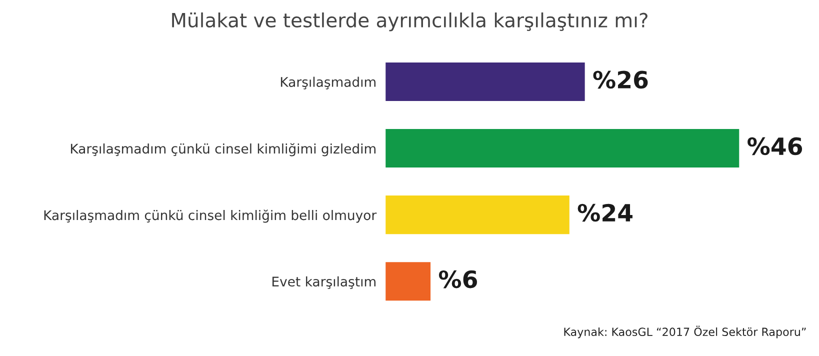  What do you see at coordinates (324, 282) in the screenshot?
I see `y-tick-label: Evet karşılaştım` at bounding box center [324, 282].